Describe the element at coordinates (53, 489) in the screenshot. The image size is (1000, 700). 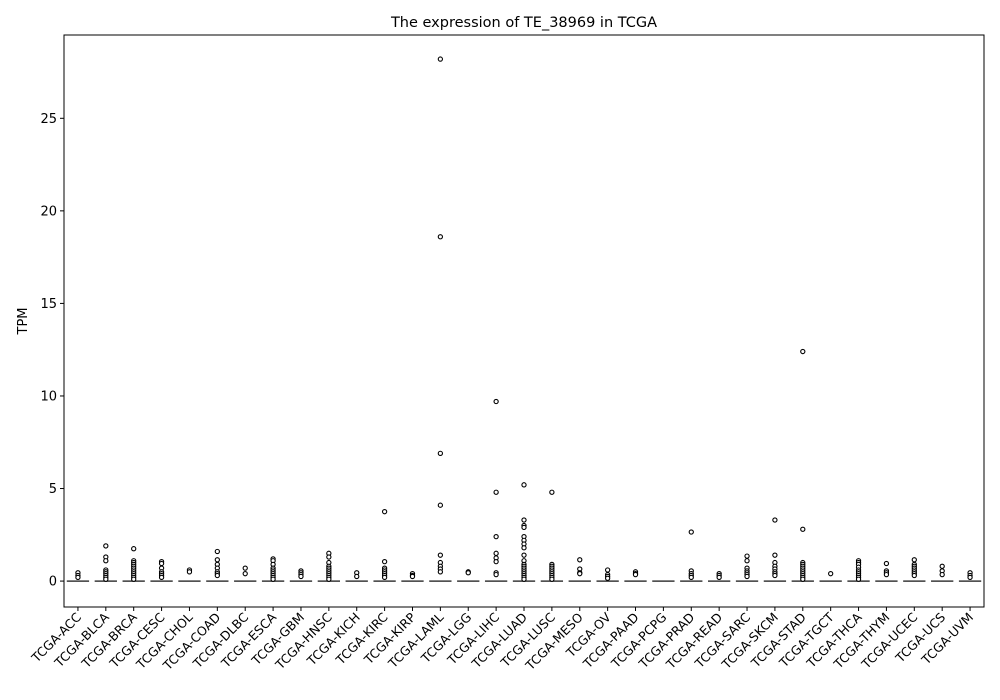
I see `y-tick-label: 5` at that location.